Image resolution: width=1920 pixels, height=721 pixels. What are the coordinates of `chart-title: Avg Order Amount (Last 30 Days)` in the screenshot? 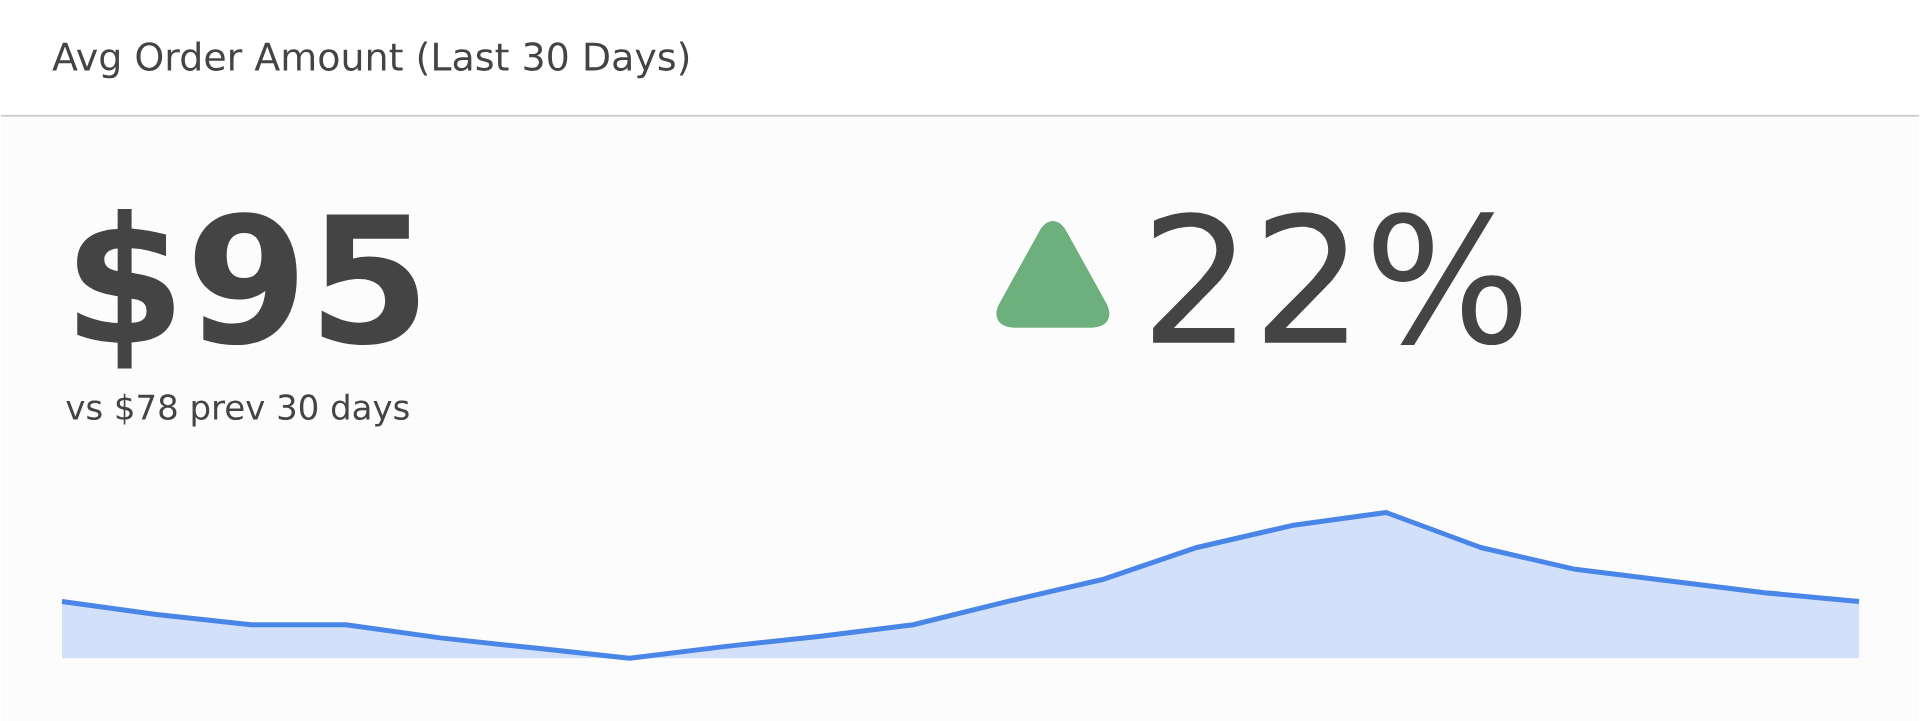 It's located at (370, 60).